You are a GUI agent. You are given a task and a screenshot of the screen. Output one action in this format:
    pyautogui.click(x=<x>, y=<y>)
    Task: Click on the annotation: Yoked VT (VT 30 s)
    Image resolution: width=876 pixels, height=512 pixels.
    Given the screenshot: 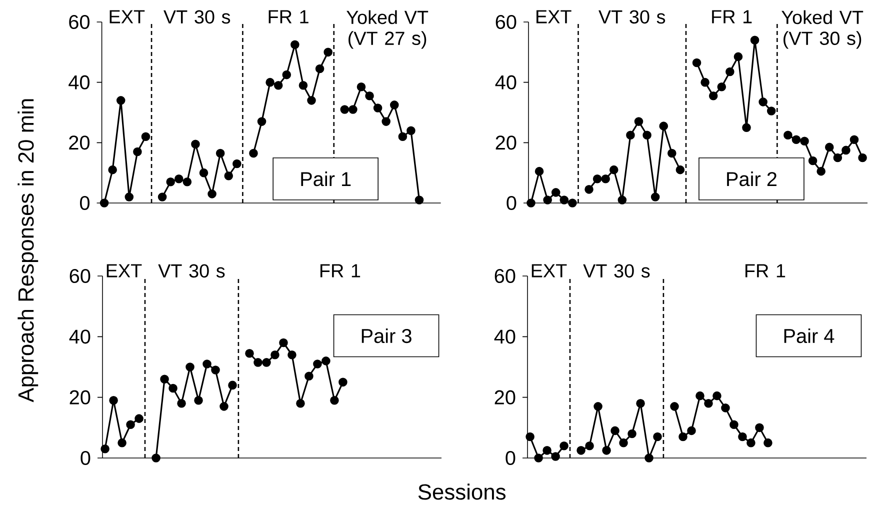 What is the action you would take?
    pyautogui.click(x=823, y=29)
    